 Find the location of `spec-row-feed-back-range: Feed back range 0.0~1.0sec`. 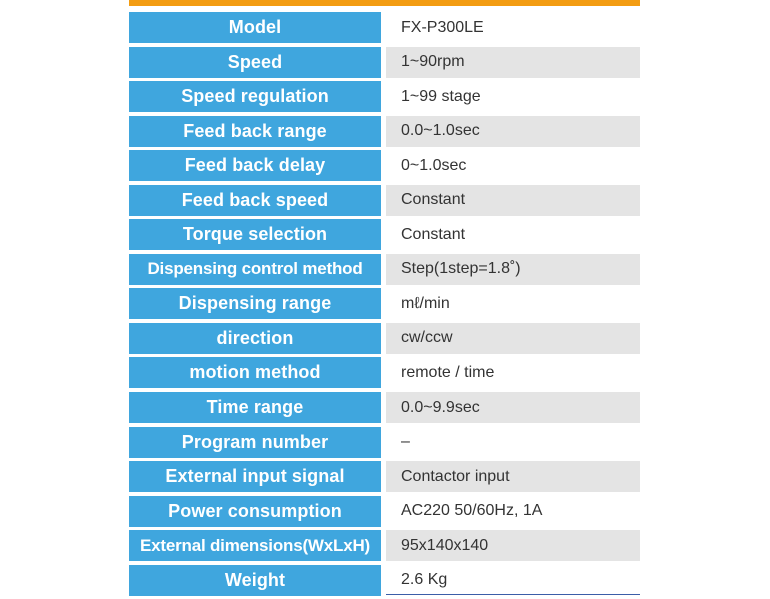

spec-row-feed-back-range: Feed back range 0.0~1.0sec is located at coordinates (384, 131).